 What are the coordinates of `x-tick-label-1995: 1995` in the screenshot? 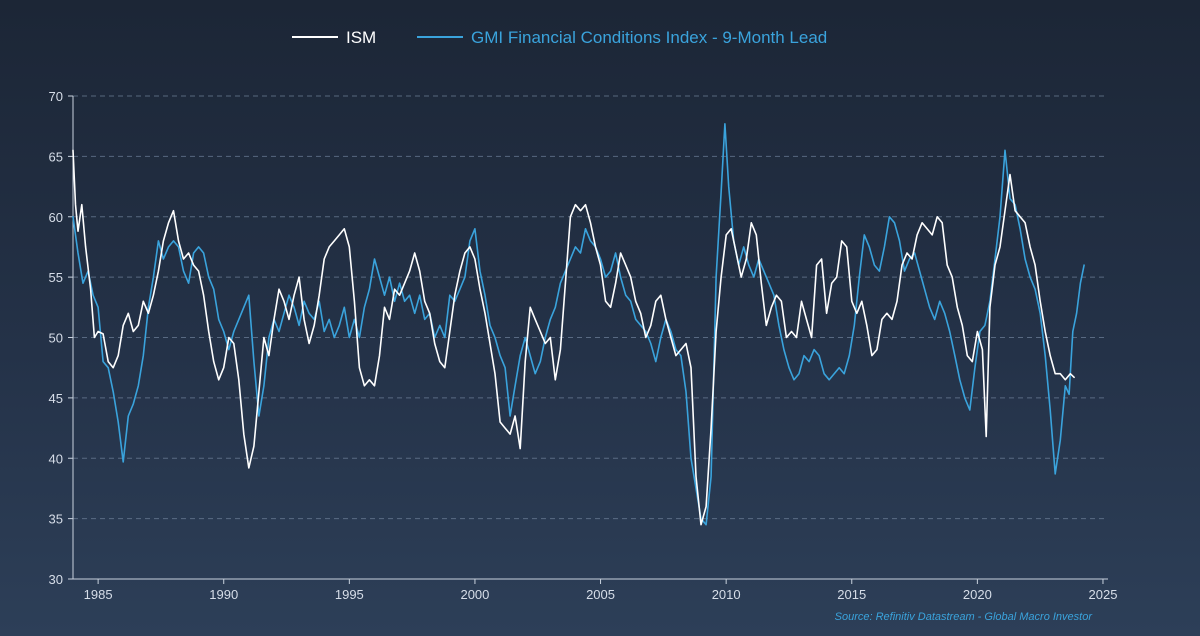 It's located at (349, 594).